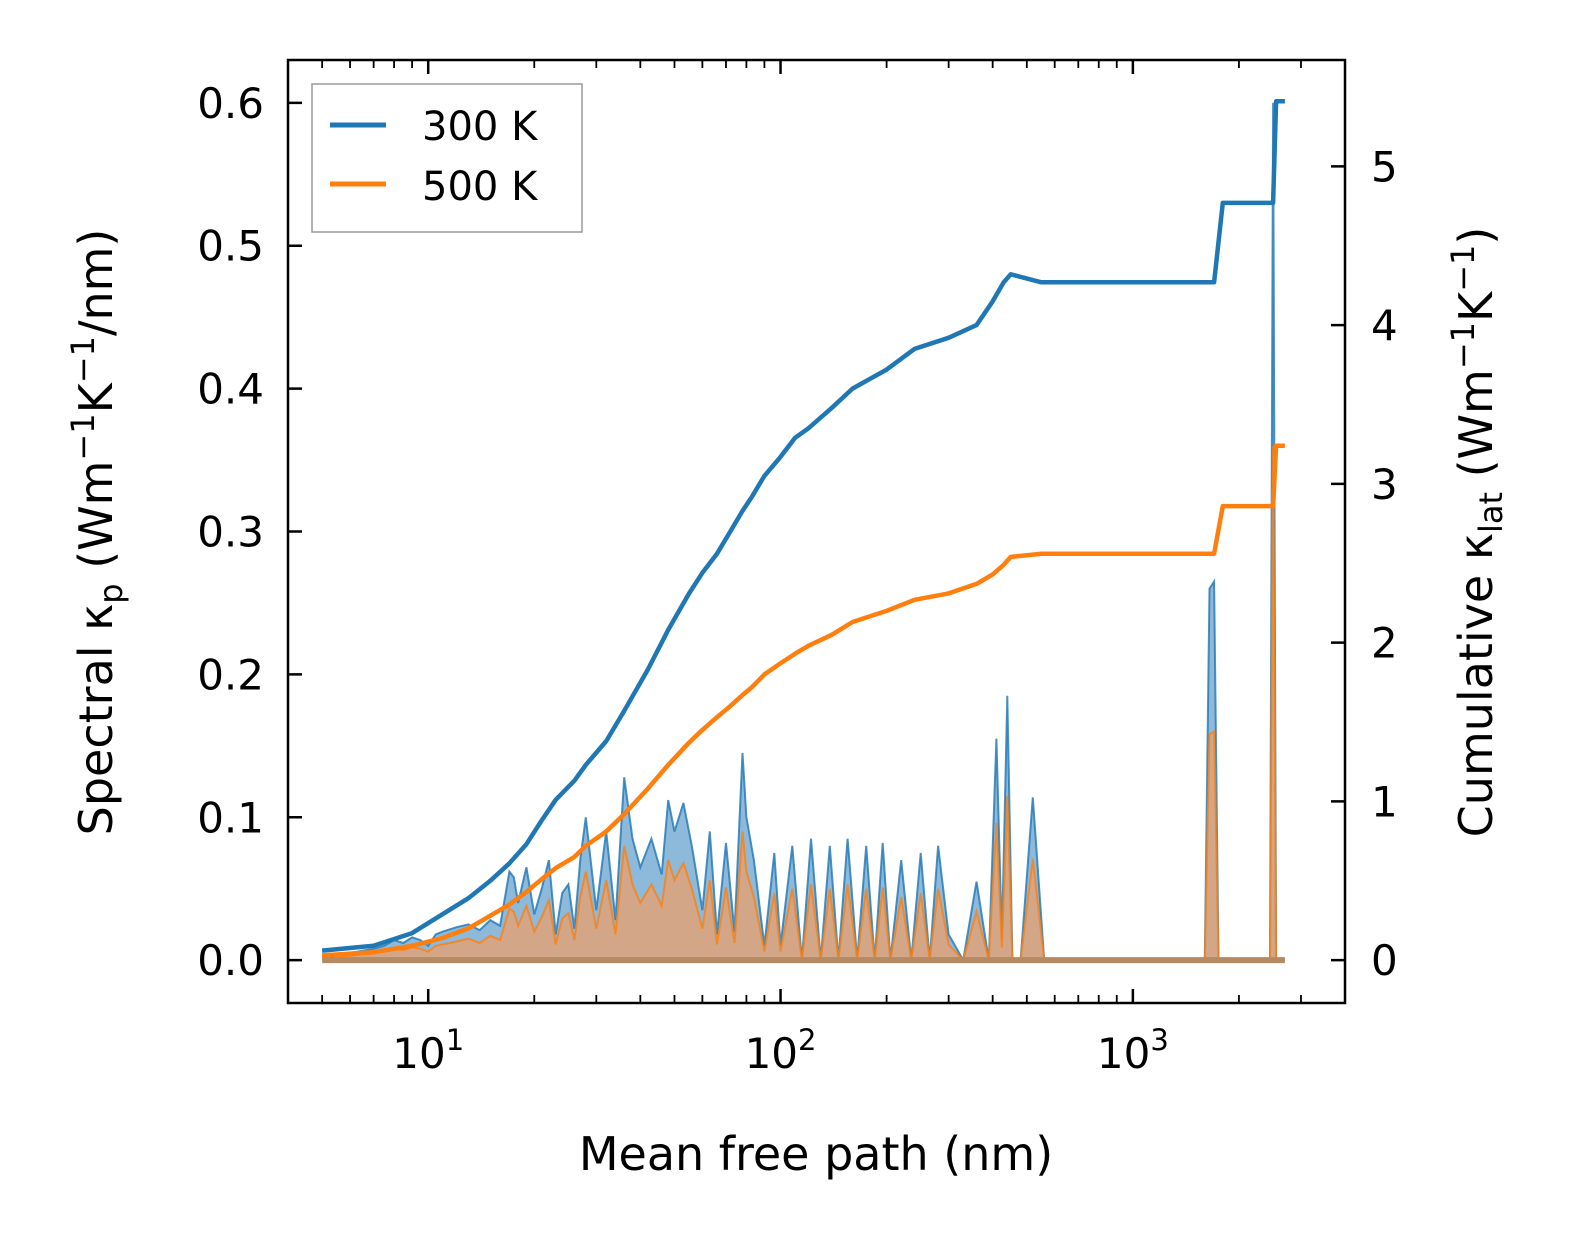 The width and height of the screenshot is (1586, 1258). Describe the element at coordinates (1477, 532) in the screenshot. I see `y-right-axis-label: Cumulative κlat (Wm−1K−1)` at that location.